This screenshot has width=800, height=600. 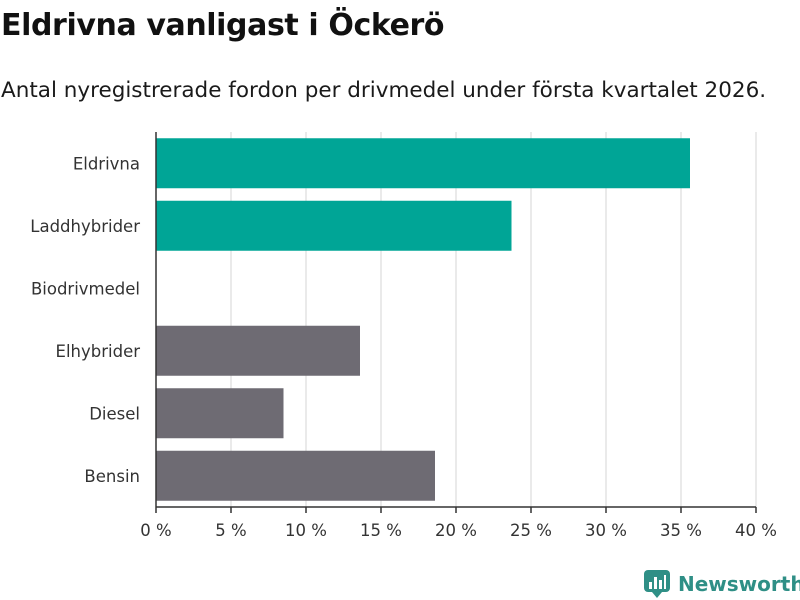 What do you see at coordinates (295, 475) in the screenshot?
I see `bar-bensin` at bounding box center [295, 475].